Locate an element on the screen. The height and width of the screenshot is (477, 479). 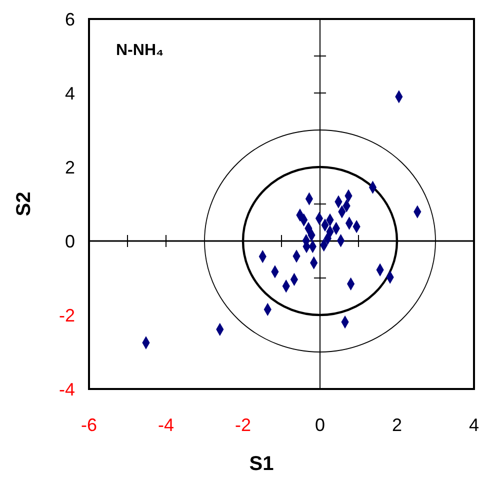
y-tick-label: -2 is located at coordinates (66, 315).